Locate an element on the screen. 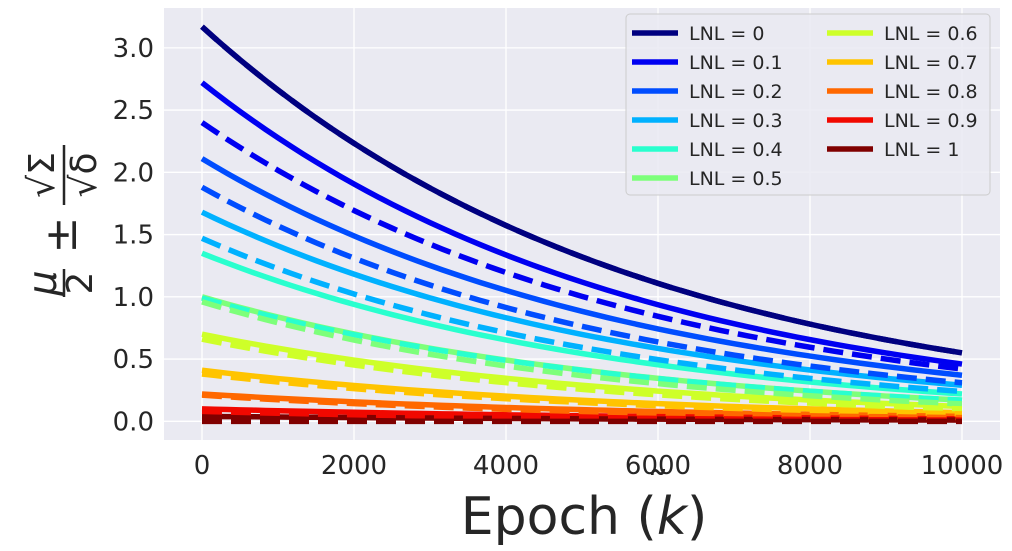  y-label-mu: μ is located at coordinates (43, 283).